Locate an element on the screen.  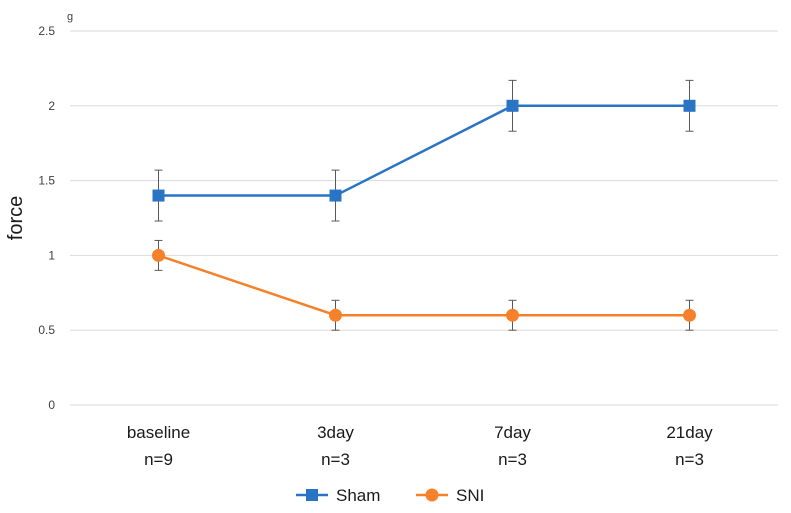
x-category-n-label: n=9 is located at coordinates (158, 459).